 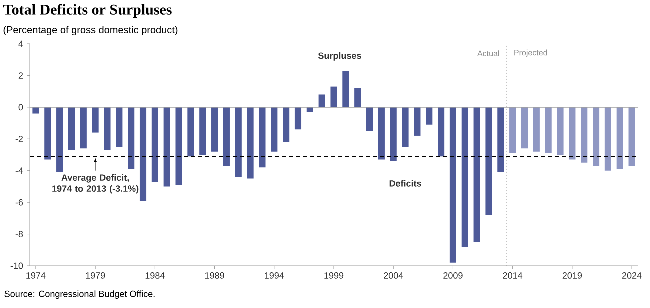 I want to click on y-tick-label: -2, so click(x=20, y=139).